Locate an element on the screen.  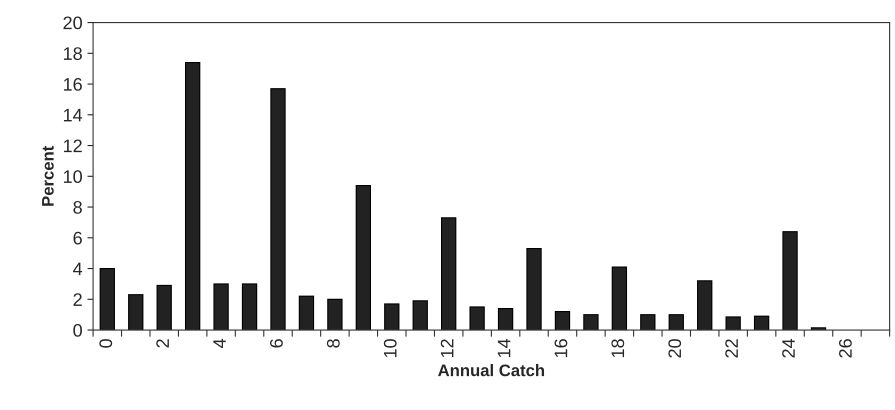
x-tick-label: 14 is located at coordinates (504, 348).